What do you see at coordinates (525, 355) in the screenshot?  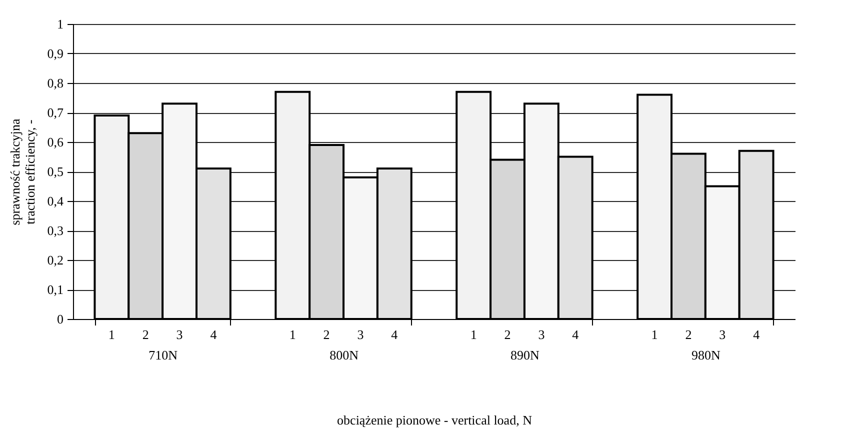 I see `x-tick-label: 890N` at bounding box center [525, 355].